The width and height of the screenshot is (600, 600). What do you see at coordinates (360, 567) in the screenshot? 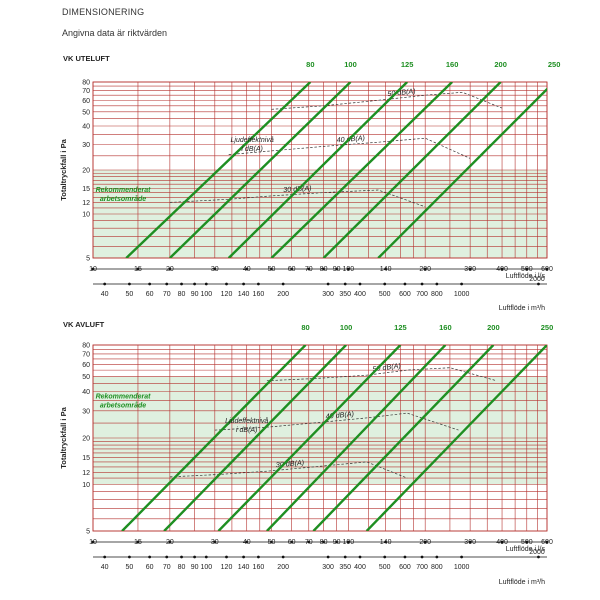
I see `x2-tick-label: 400` at bounding box center [360, 567].